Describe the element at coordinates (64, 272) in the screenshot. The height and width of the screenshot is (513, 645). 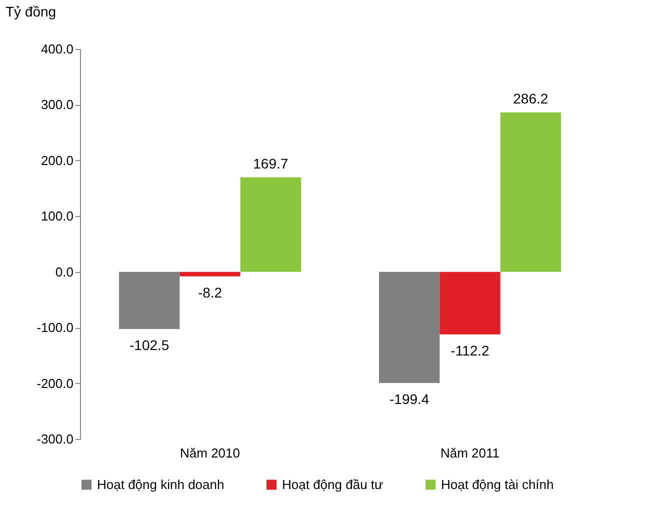
I see `y-tick-label: 0.0` at that location.